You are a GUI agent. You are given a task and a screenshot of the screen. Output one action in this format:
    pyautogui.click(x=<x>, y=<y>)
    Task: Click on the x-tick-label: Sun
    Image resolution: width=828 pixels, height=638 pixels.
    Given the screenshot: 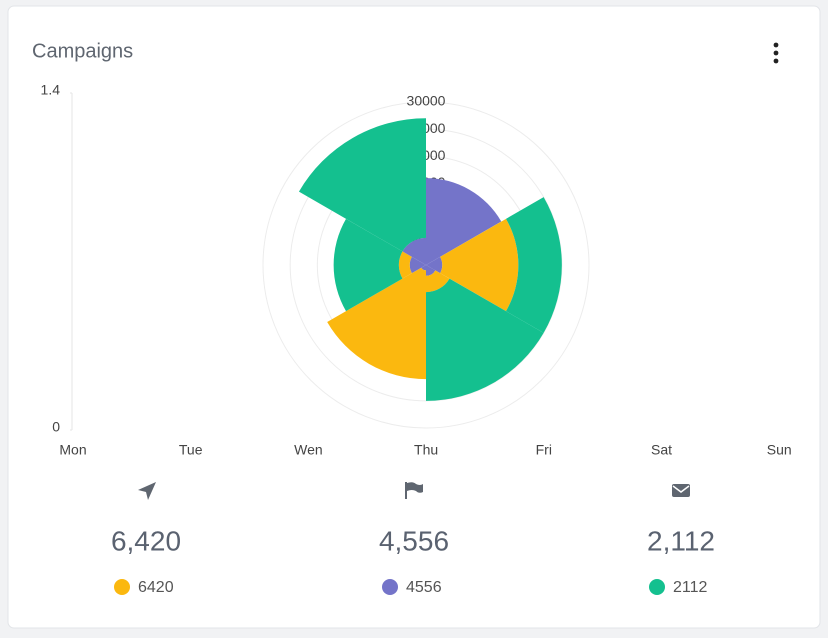 What is the action you would take?
    pyautogui.click(x=779, y=450)
    